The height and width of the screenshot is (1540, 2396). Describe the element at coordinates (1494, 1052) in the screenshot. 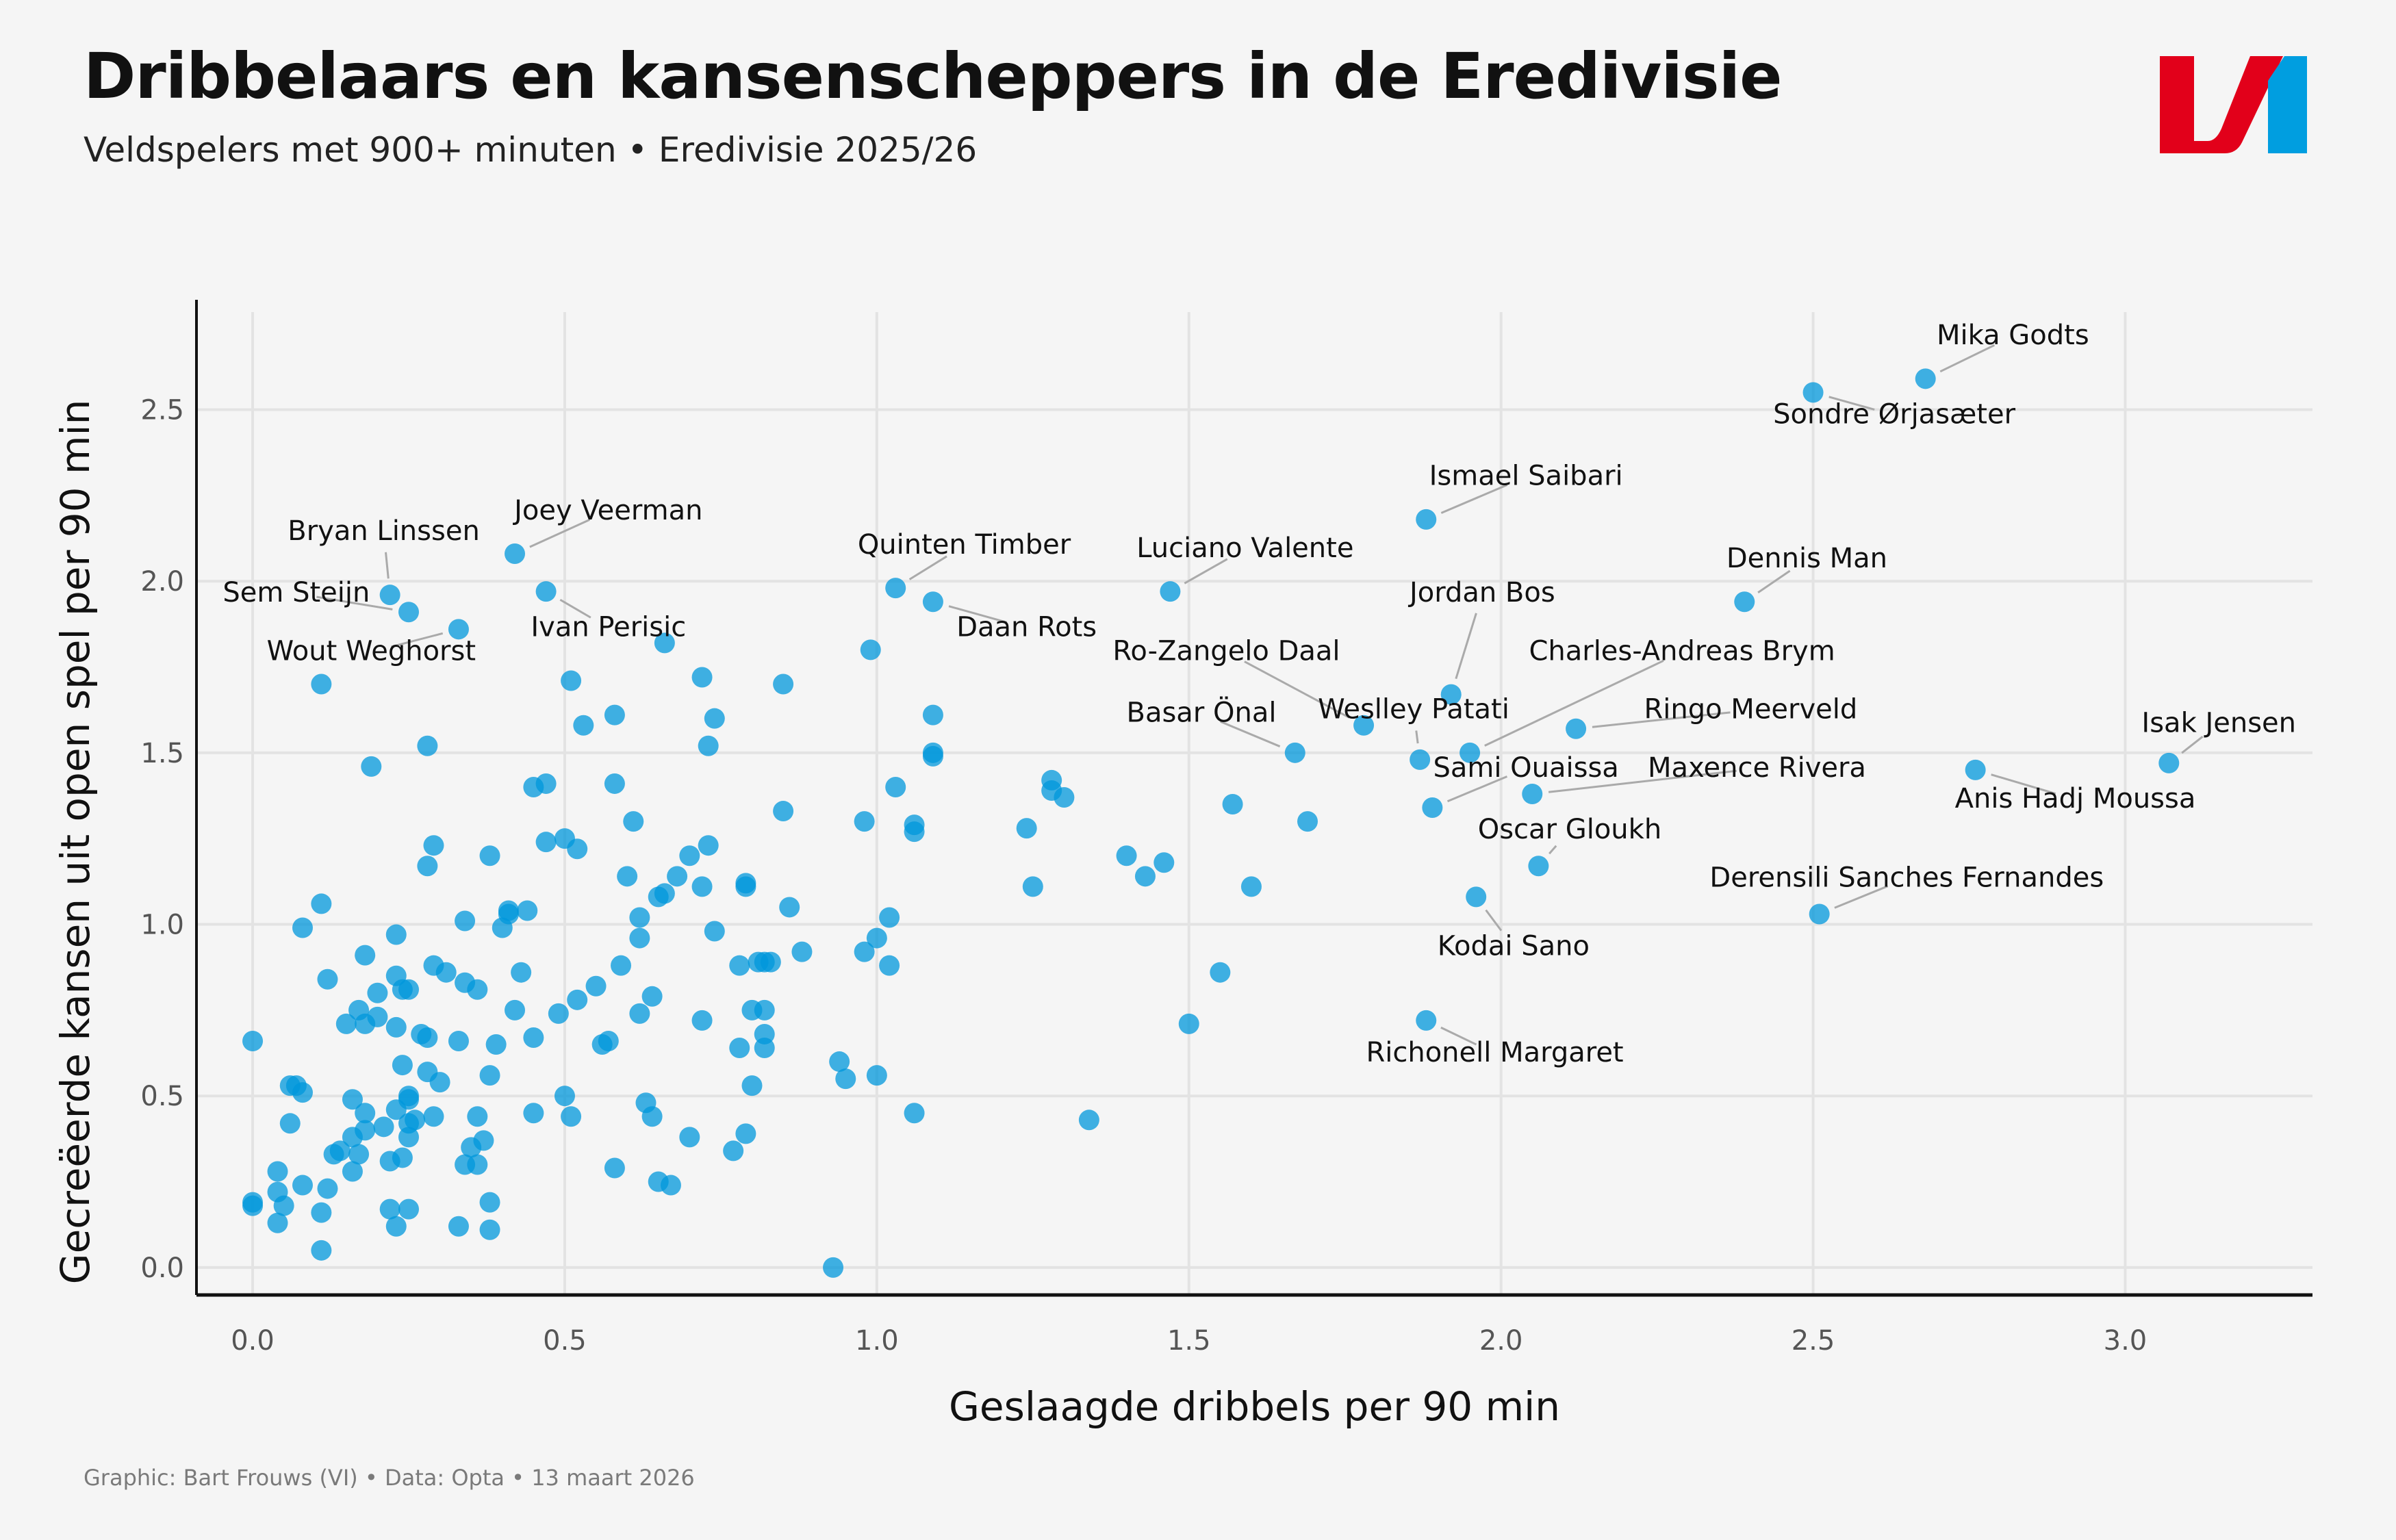

I see `point-label: Richonell Margaret` at that location.